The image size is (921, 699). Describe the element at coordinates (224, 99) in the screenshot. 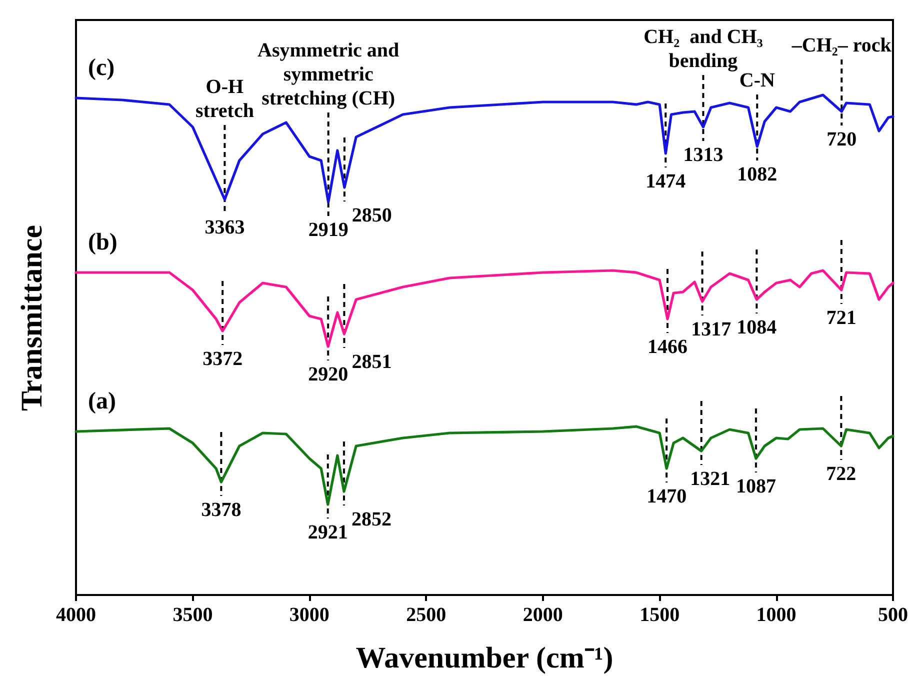

I see `annotation: O-H stretch` at that location.